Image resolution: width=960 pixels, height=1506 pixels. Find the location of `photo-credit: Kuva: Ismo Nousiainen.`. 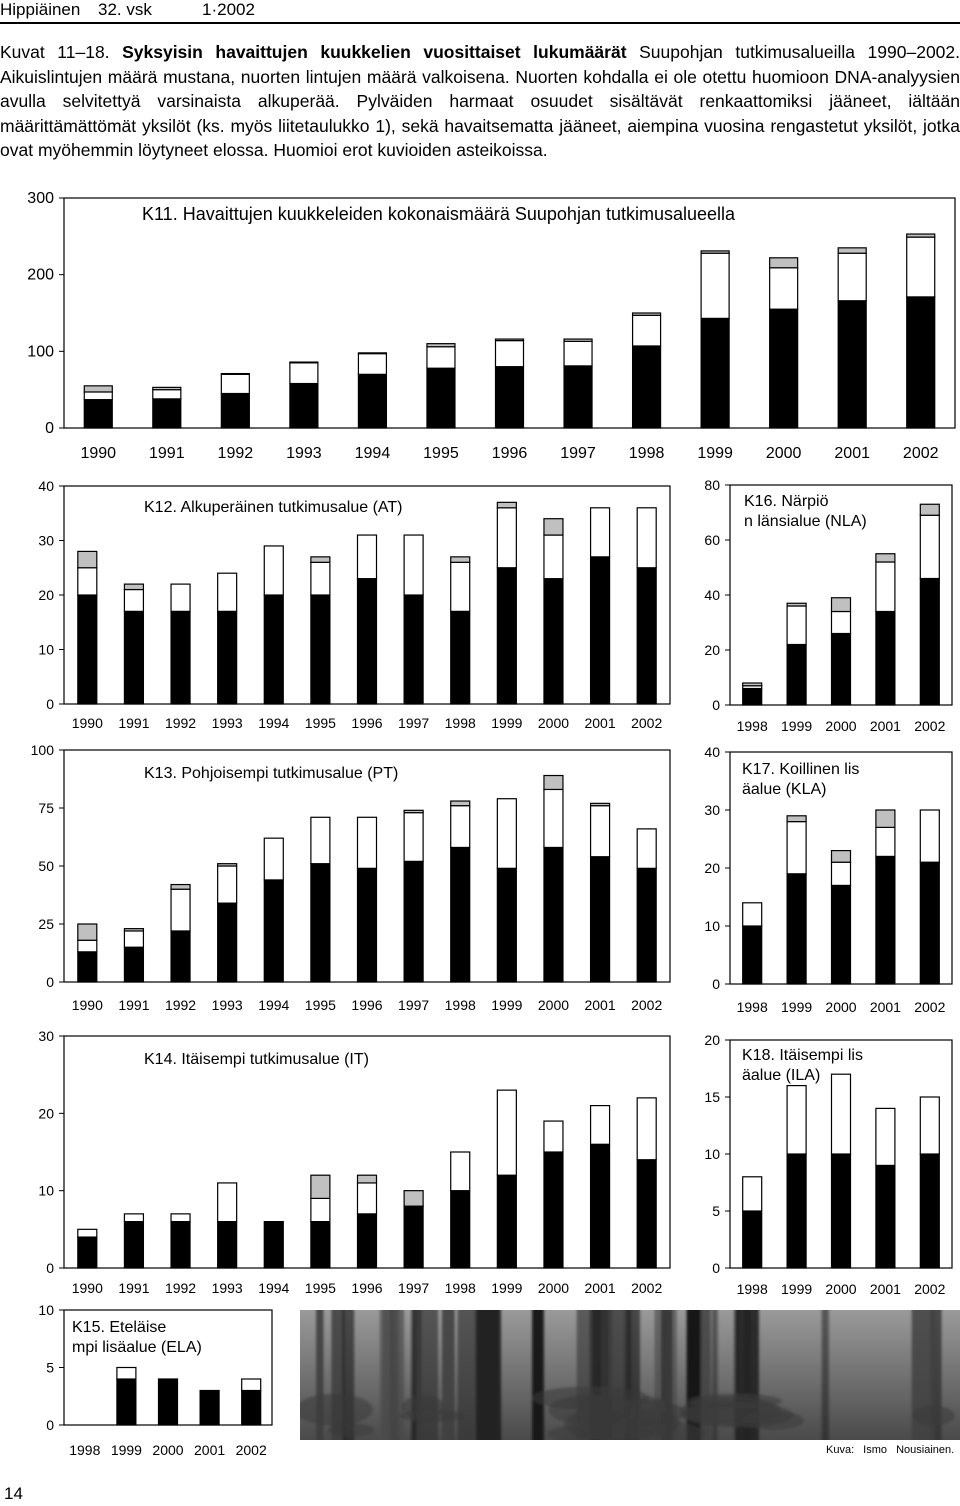

photo-credit: Kuva: Ismo Nousiainen. is located at coordinates (890, 1450).